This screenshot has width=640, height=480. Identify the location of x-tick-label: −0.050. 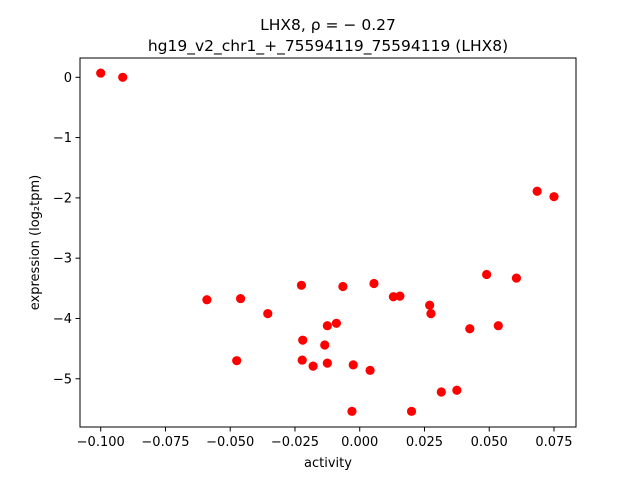
(230, 442).